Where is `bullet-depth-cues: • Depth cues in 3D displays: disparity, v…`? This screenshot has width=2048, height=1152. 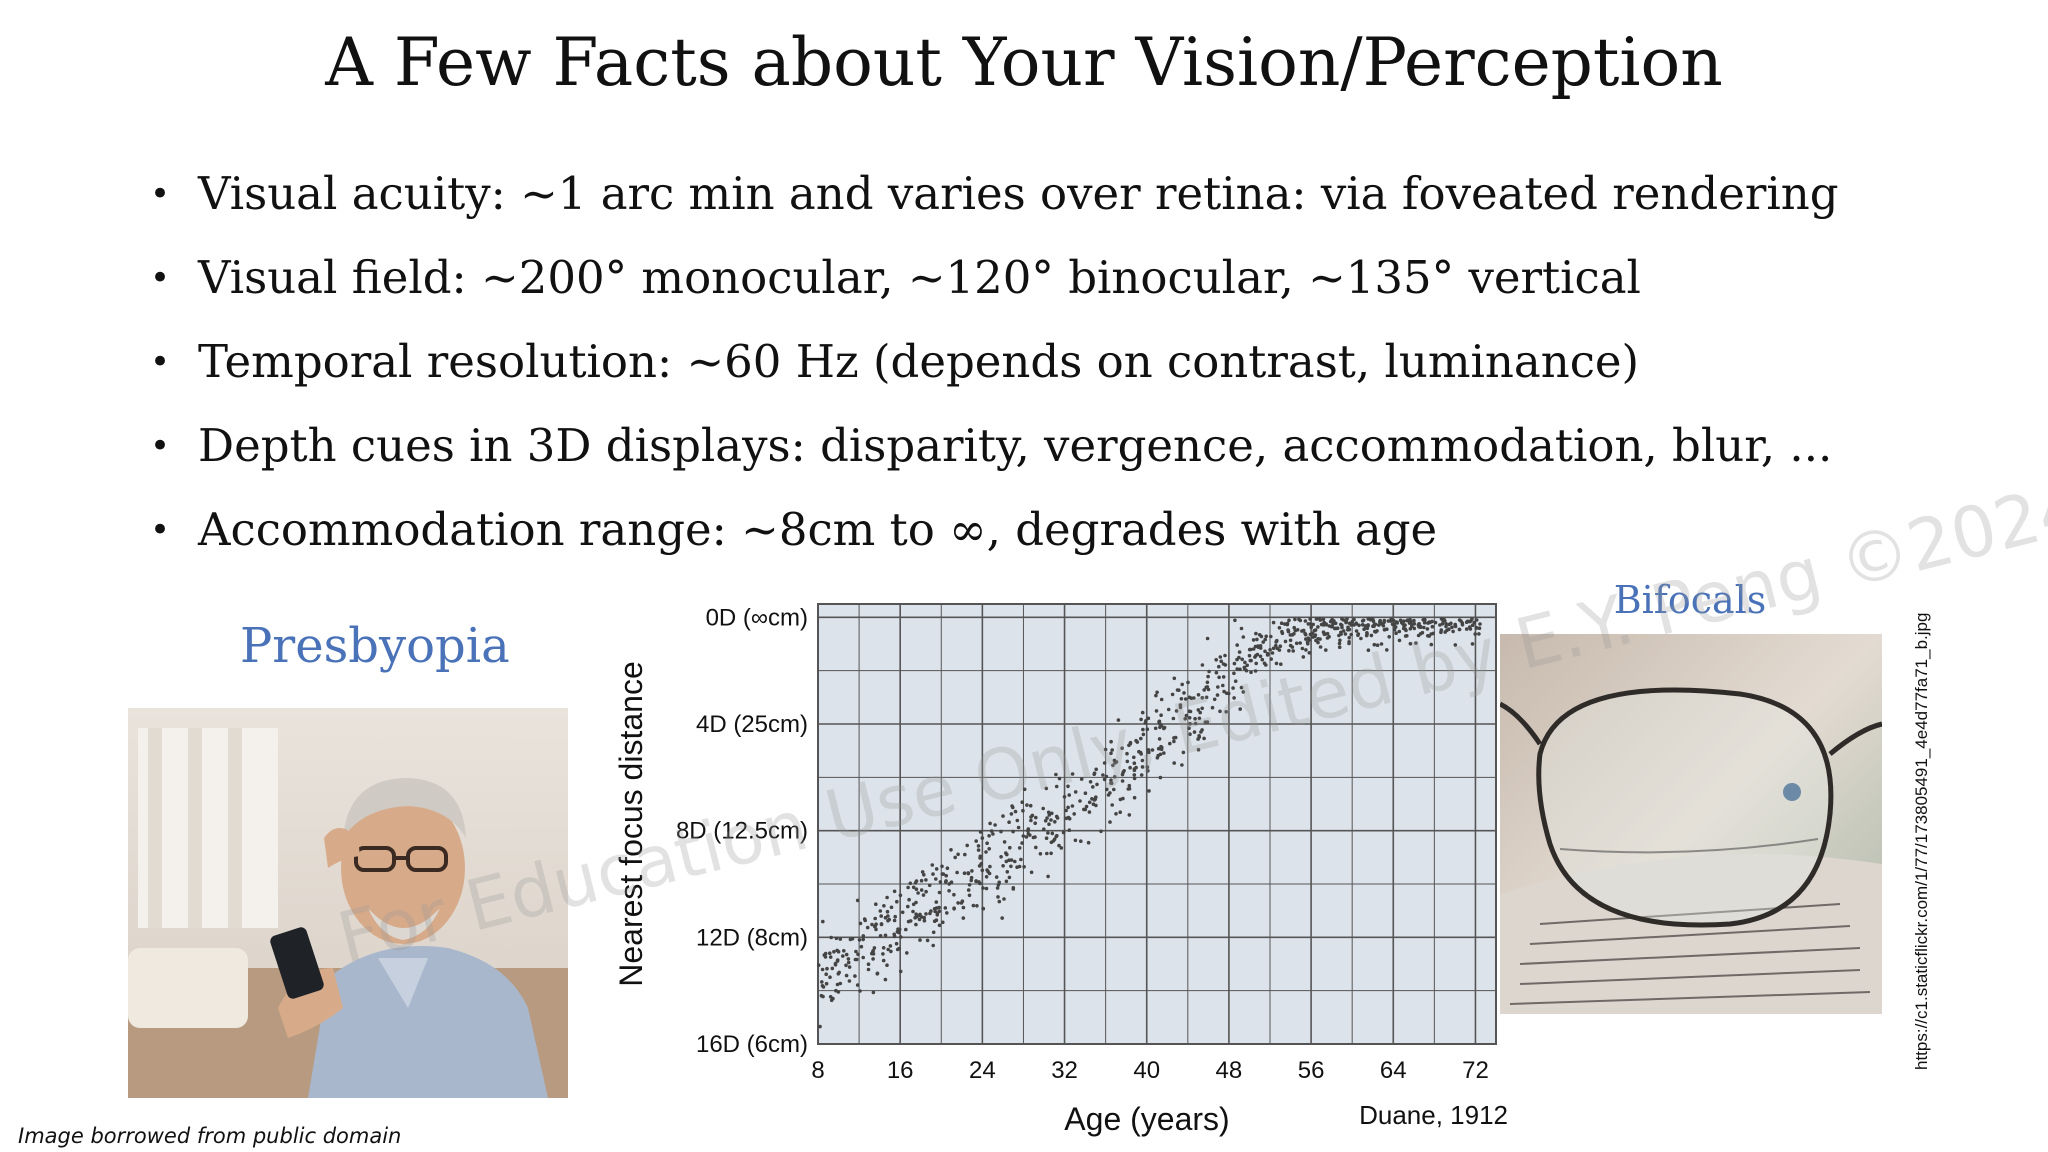
bullet-depth-cues: • Depth cues in 3D displays: disparity, v… is located at coordinates (994, 446).